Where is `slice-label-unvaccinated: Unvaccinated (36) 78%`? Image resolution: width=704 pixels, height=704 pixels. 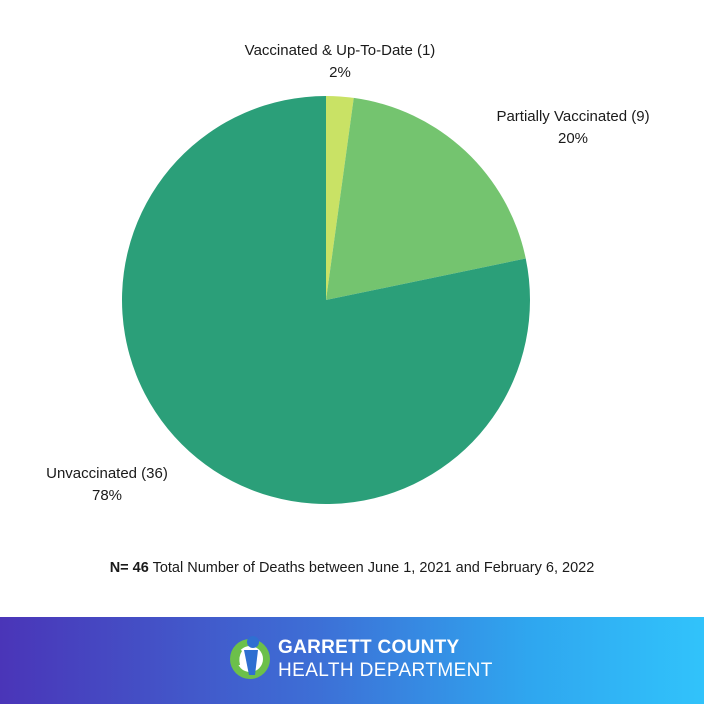 slice-label-unvaccinated: Unvaccinated (36) 78% is located at coordinates (107, 485).